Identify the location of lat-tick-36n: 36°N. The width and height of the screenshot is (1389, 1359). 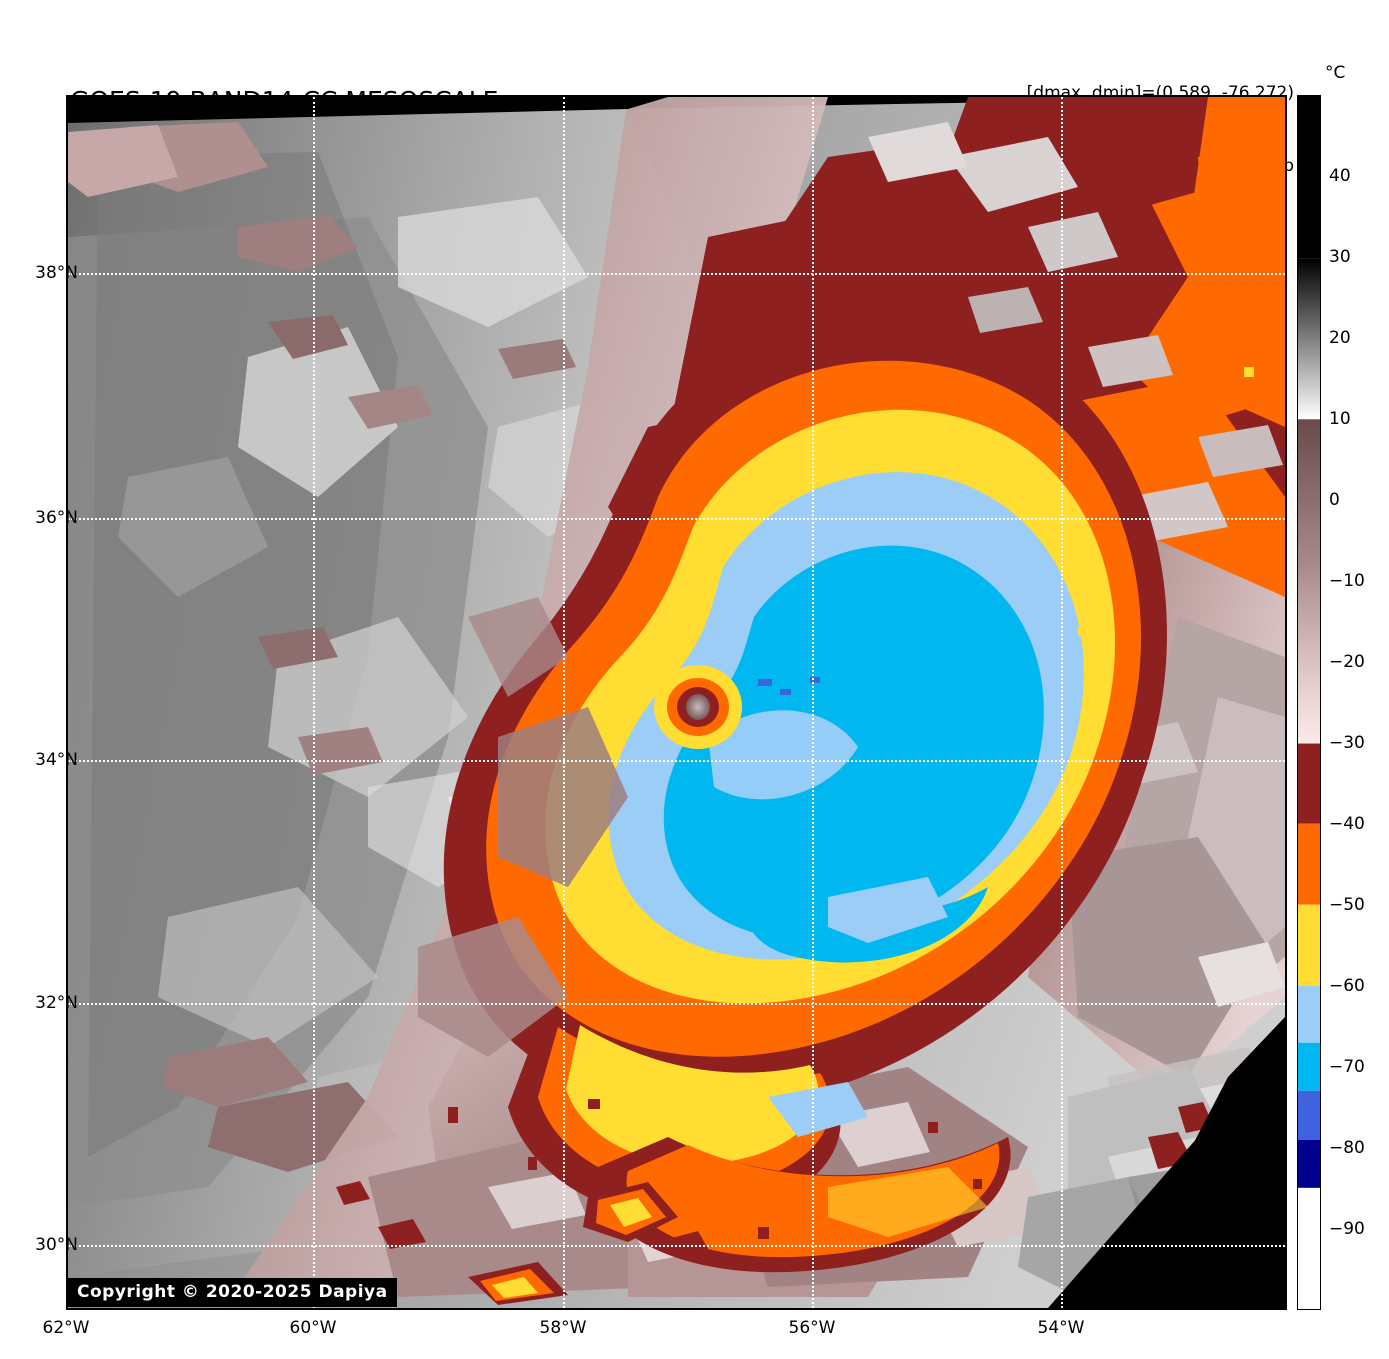
(56, 518).